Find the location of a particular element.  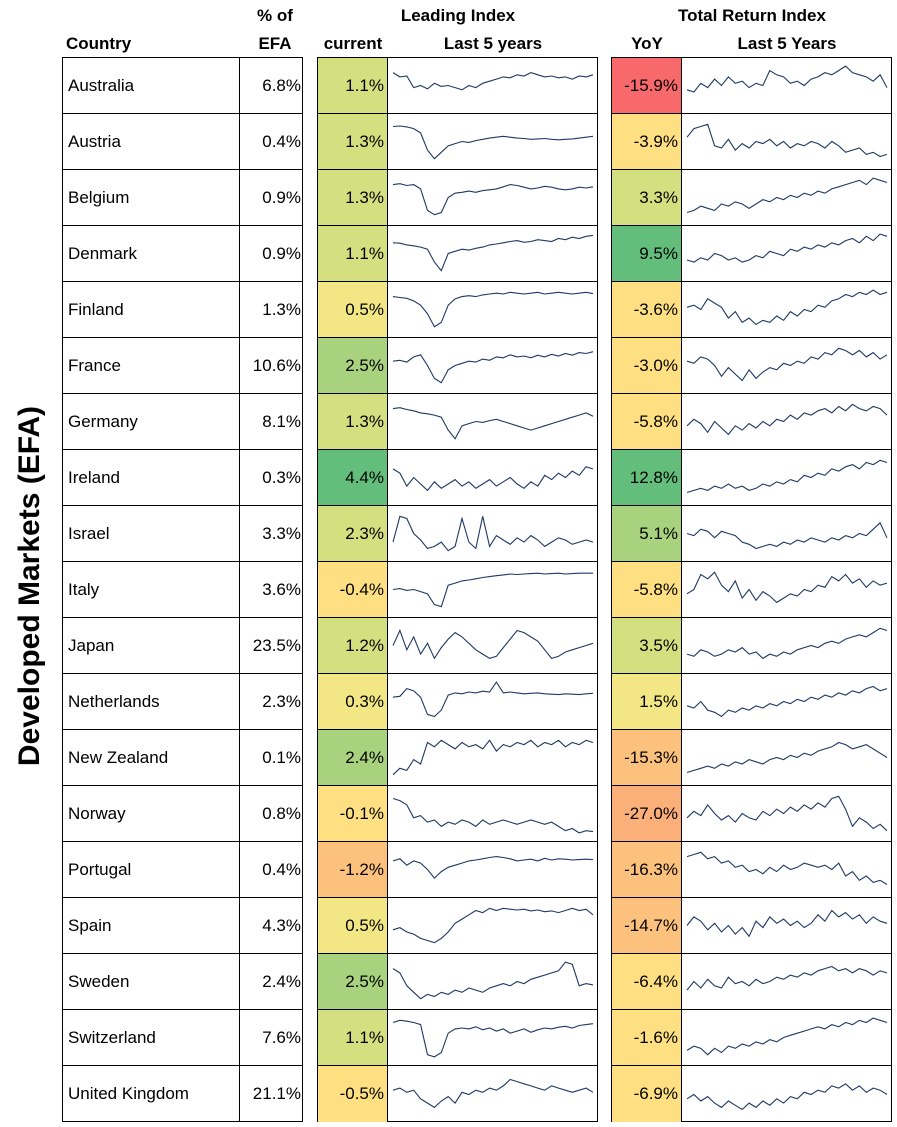

tr-yoy-value: 5.1% is located at coordinates (647, 533).